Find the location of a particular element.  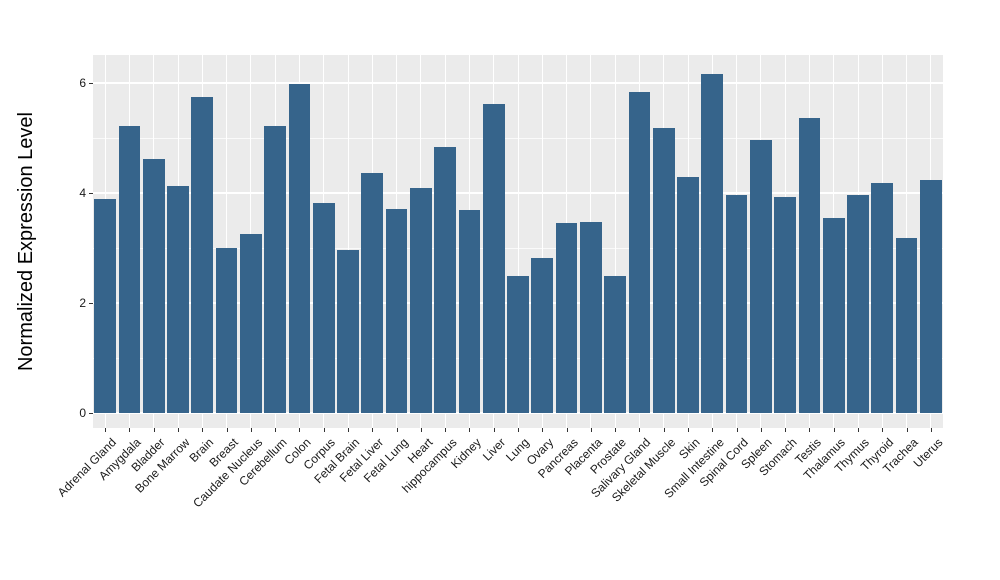

bar-heart is located at coordinates (420, 300).